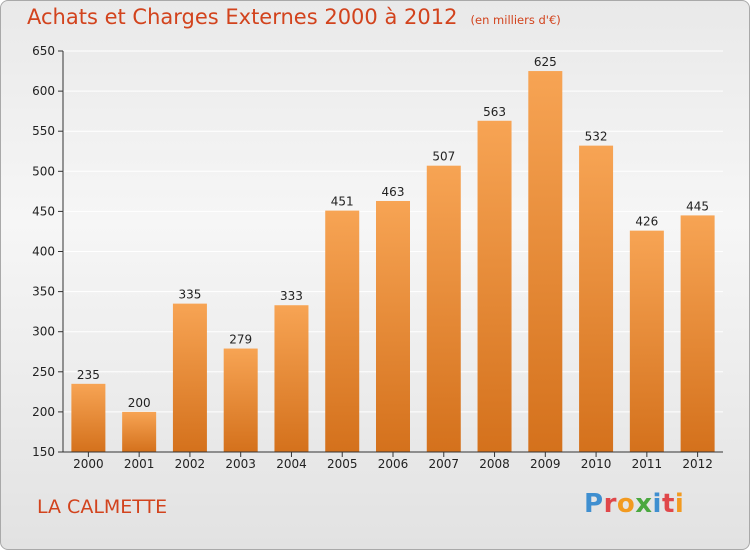 This screenshot has height=550, width=750. I want to click on place-name: LA CALMETTE, so click(102, 507).